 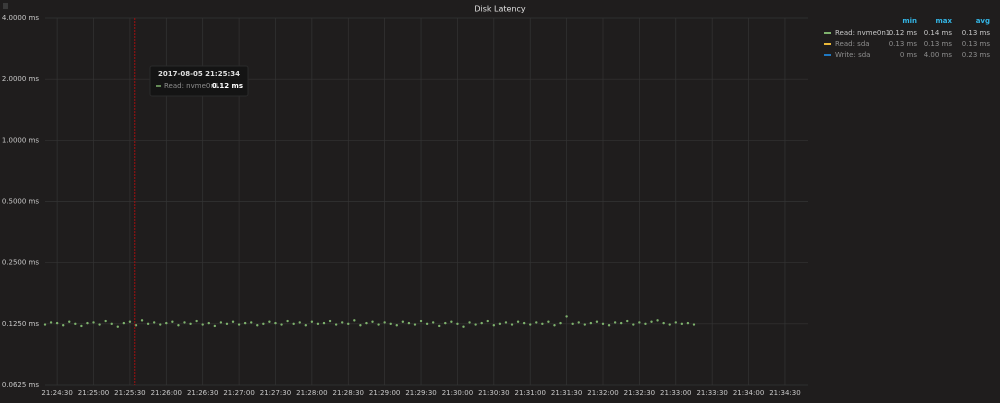 I want to click on legend-header: max, so click(x=943, y=21).